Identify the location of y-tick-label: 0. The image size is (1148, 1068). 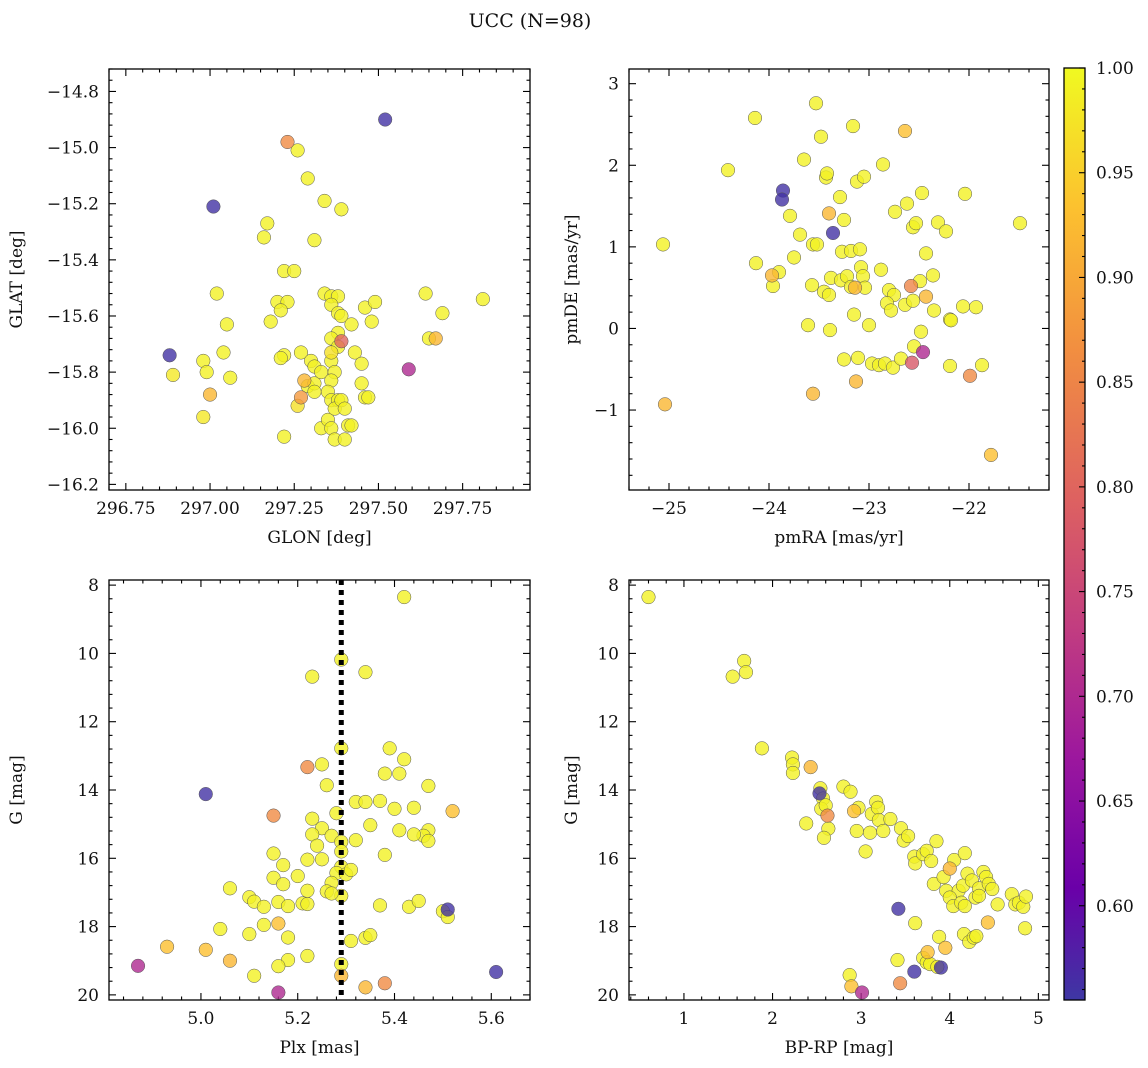
(613, 329).